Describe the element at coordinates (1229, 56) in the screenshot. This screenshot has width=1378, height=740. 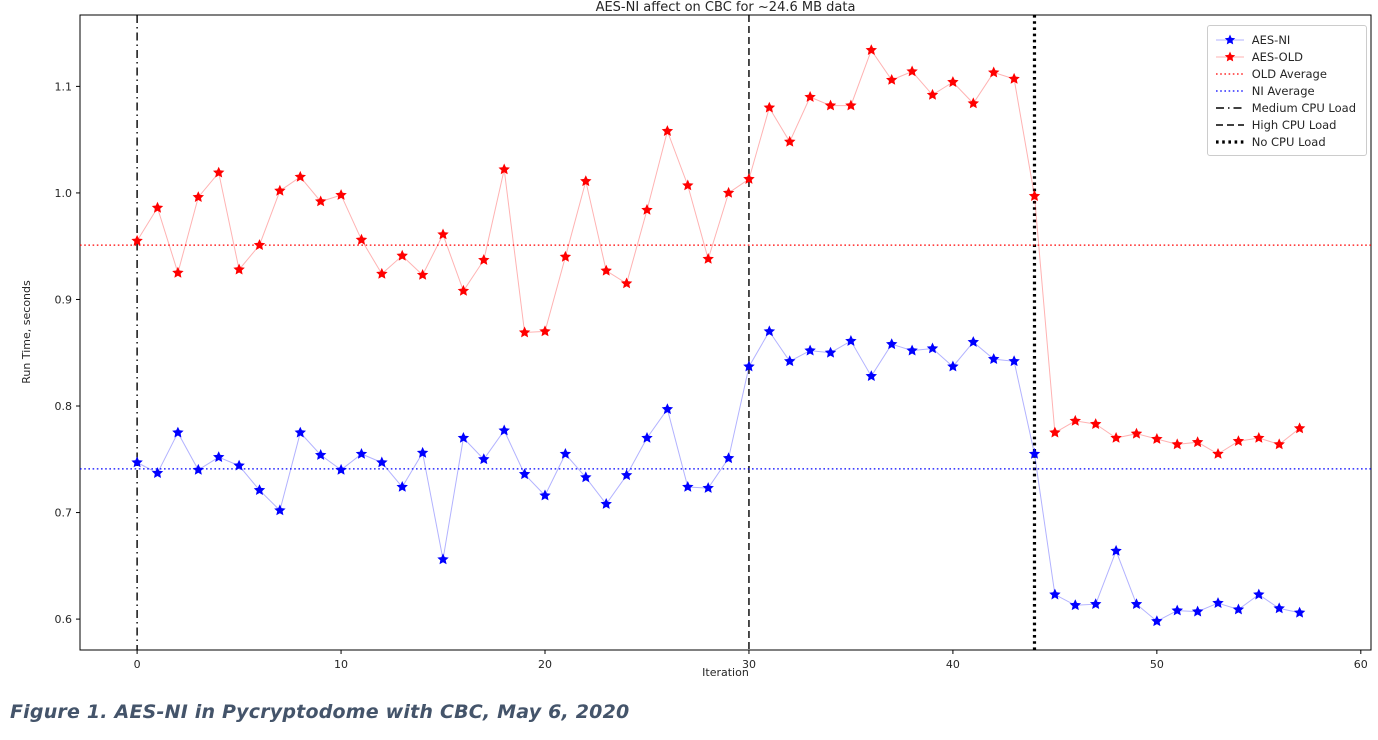
I see `legend-sample-aes-old` at that location.